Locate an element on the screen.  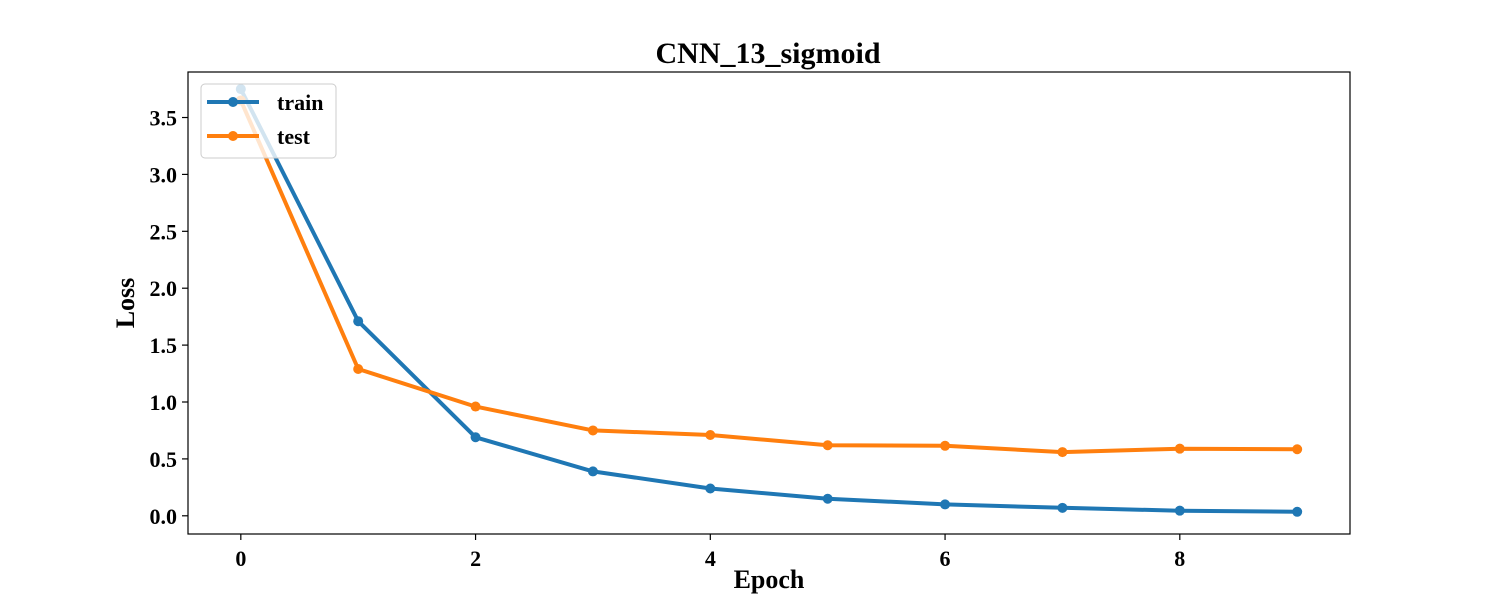
y-tick-label: 0.5 is located at coordinates (164, 459).